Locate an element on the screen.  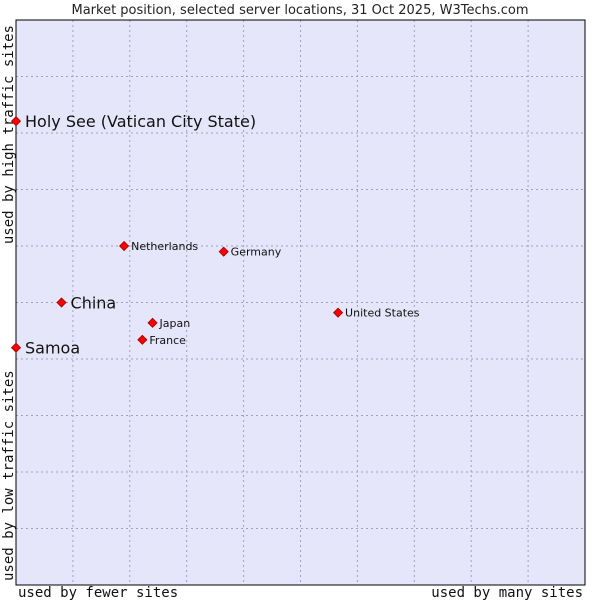
point-marker-holy-see-vatican-city-state is located at coordinates (16, 121).